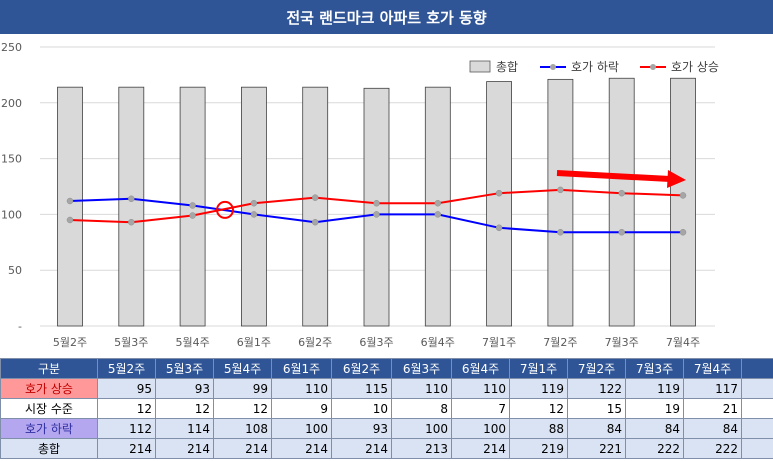 The image size is (773, 461). What do you see at coordinates (596, 448) in the screenshot?
I see `table-cell: 221` at bounding box center [596, 448].